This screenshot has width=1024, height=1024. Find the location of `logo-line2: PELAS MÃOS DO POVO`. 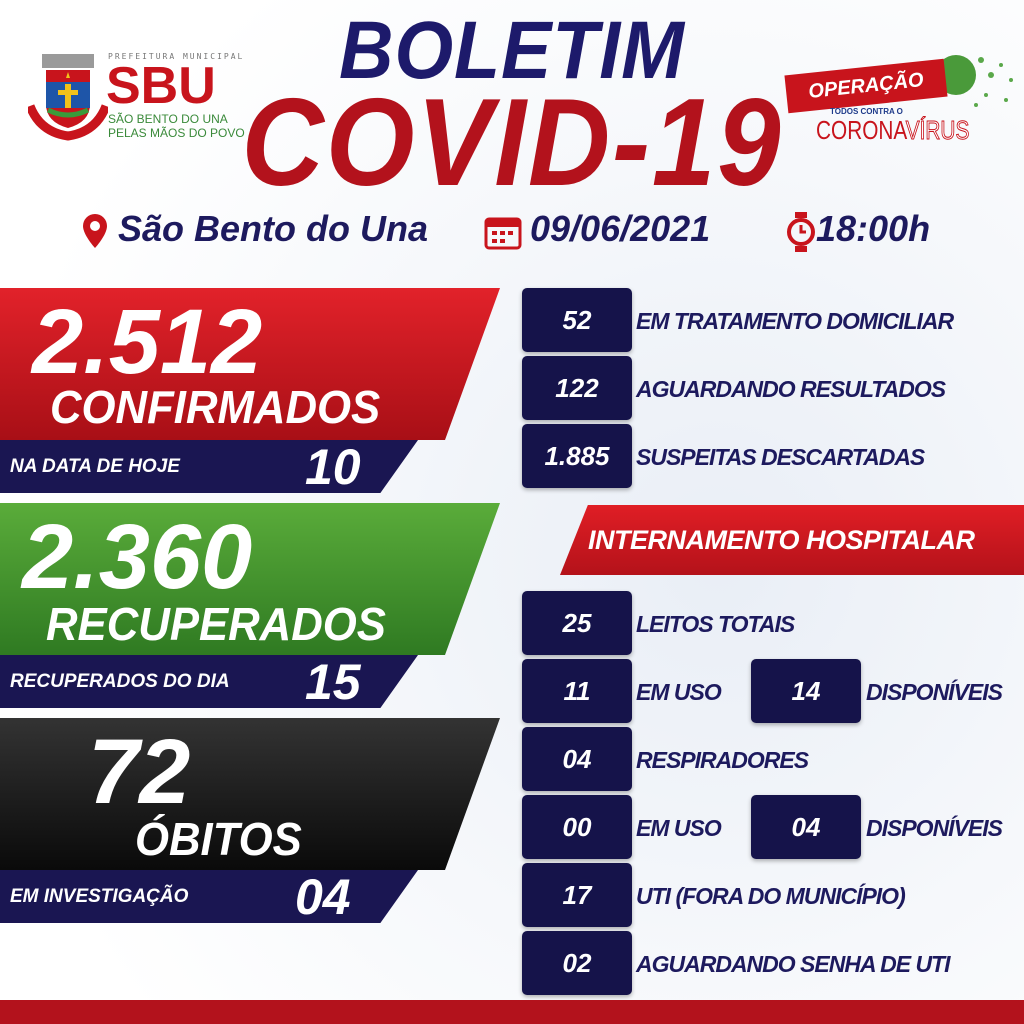

logo-line2: PELAS MÃOS DO POVO is located at coordinates (176, 133).